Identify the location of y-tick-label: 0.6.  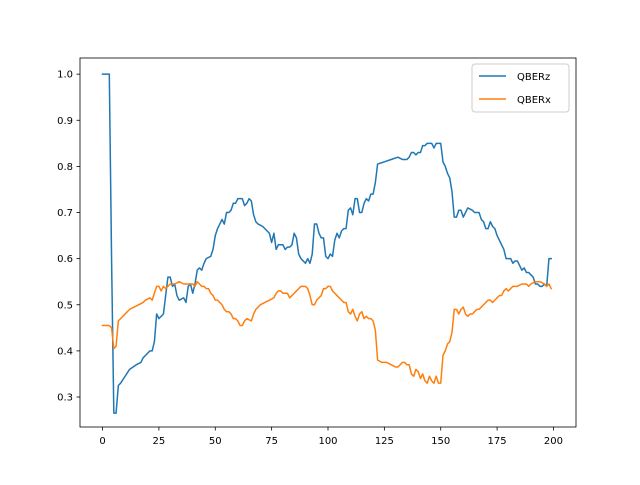
(65, 259).